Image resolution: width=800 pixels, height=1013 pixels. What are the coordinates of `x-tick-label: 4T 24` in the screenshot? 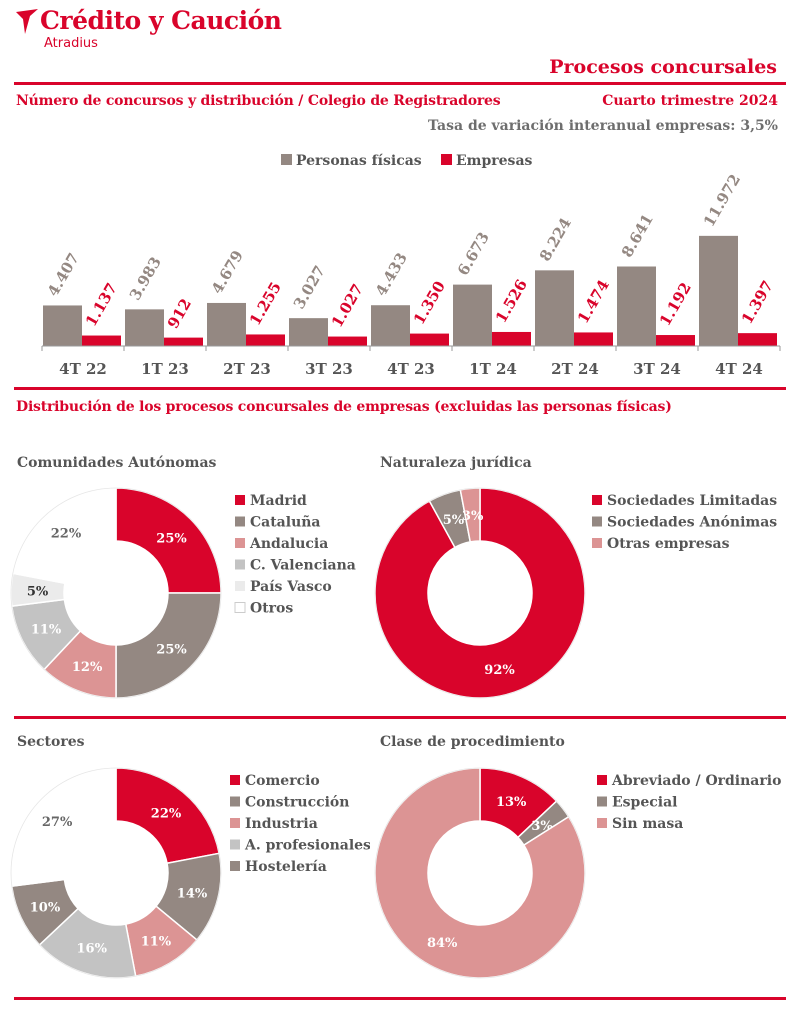 It's located at (739, 369).